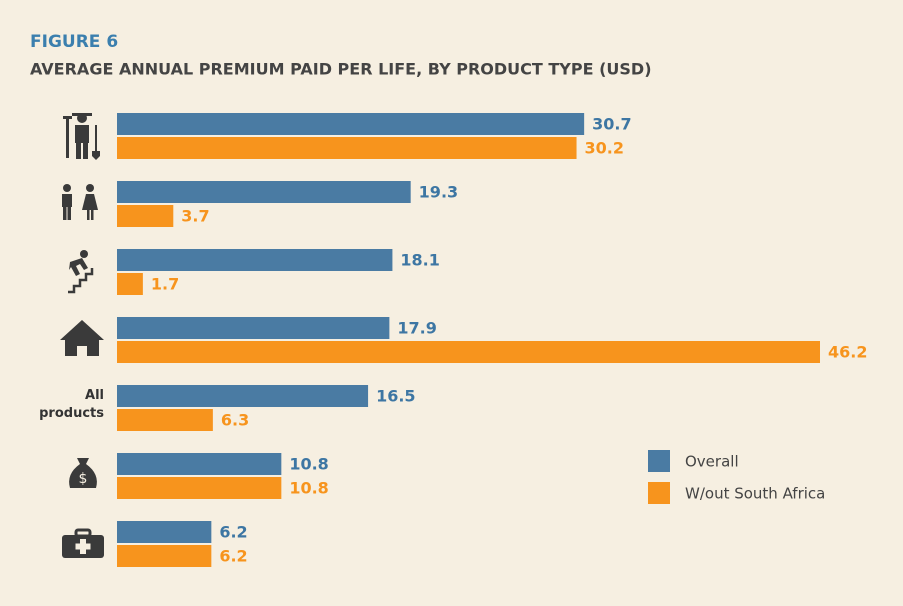 The image size is (903, 606). What do you see at coordinates (235, 420) in the screenshot?
I see `value-label: 6.3` at bounding box center [235, 420].